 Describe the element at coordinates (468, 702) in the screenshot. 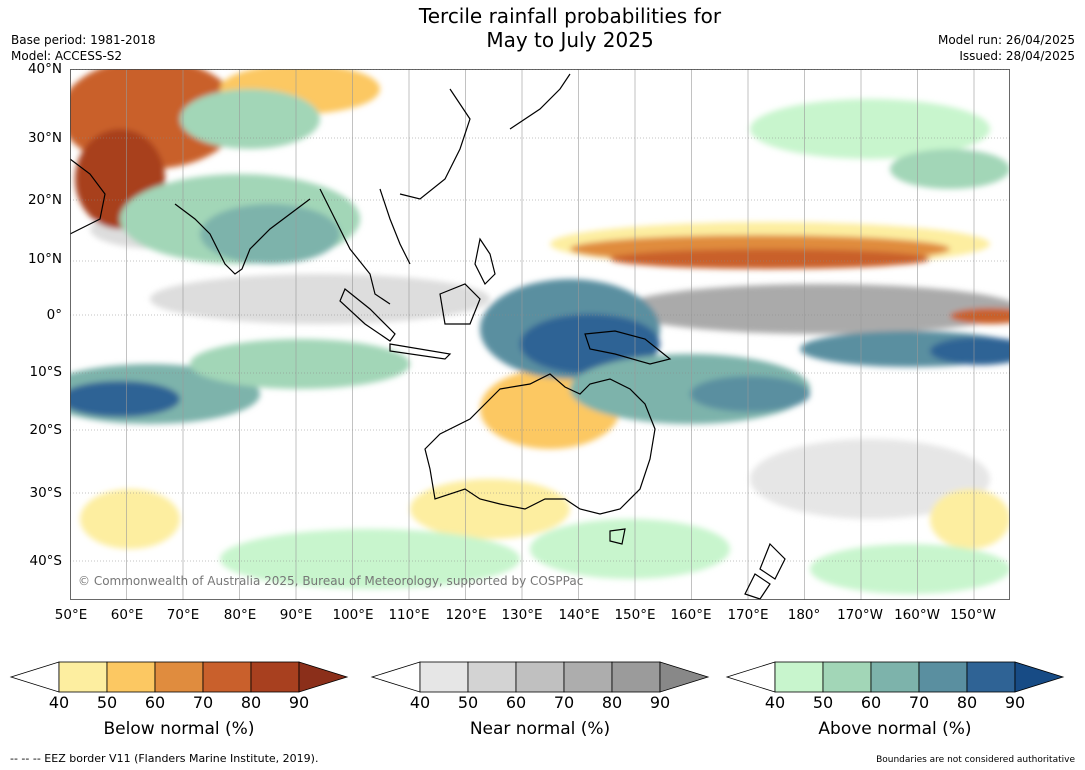

I see `cb-near-tick-50: 50` at that location.